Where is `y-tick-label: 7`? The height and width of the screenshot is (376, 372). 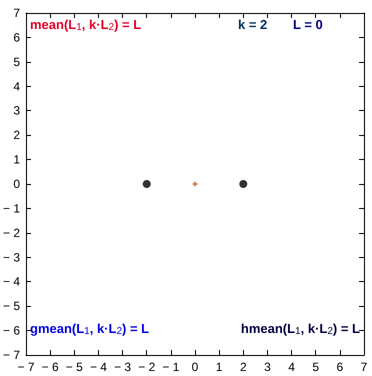
y-tick-label: 7 is located at coordinates (16, 13).